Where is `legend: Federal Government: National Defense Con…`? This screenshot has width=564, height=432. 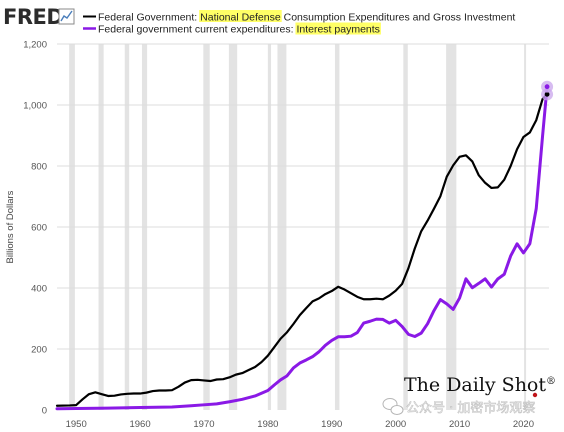 legend: Federal Government: National Defense Con… is located at coordinates (299, 23).